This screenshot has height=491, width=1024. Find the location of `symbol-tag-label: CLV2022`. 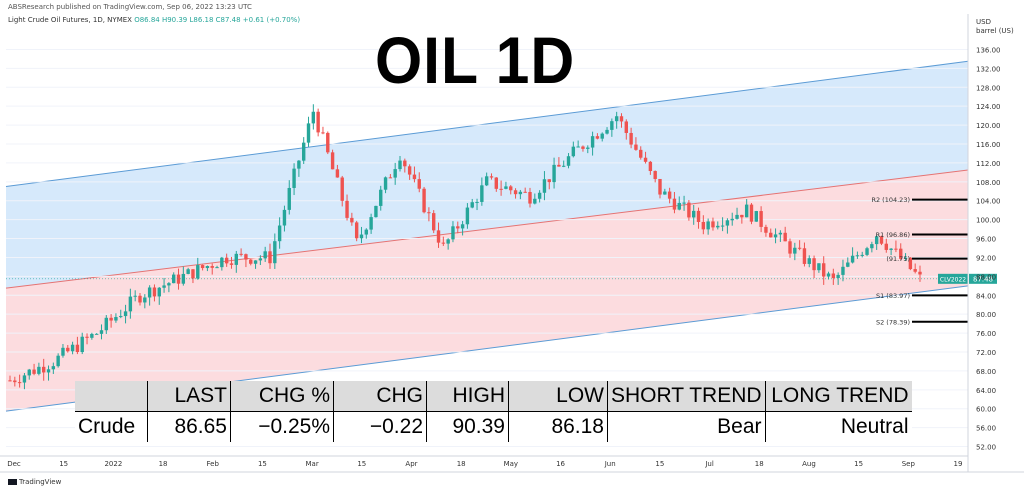

symbol-tag-label: CLV2022 is located at coordinates (953, 279).